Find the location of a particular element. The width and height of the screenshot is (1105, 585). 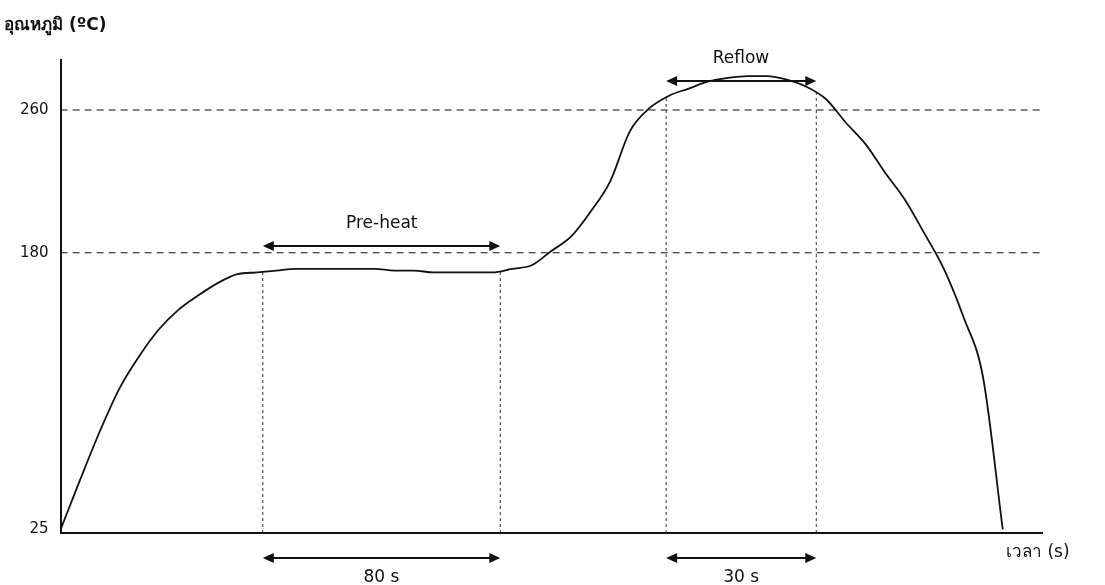

y-axis-title: อุณหภูมิ (ºC) is located at coordinates (55, 25).